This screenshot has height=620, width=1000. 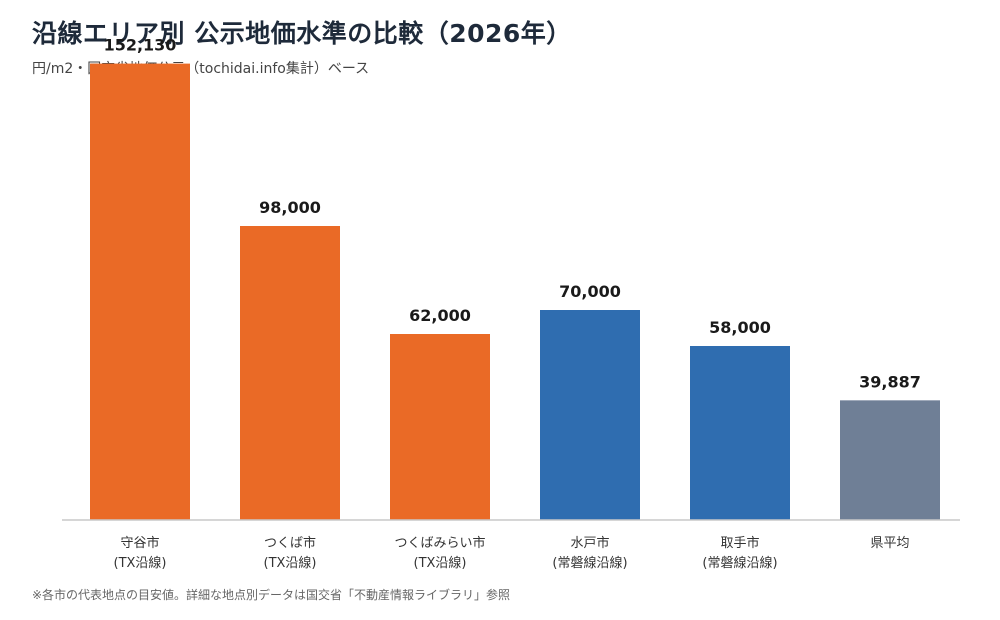 What do you see at coordinates (440, 315) in the screenshot?
I see `value-label-2: 62,000` at bounding box center [440, 315].